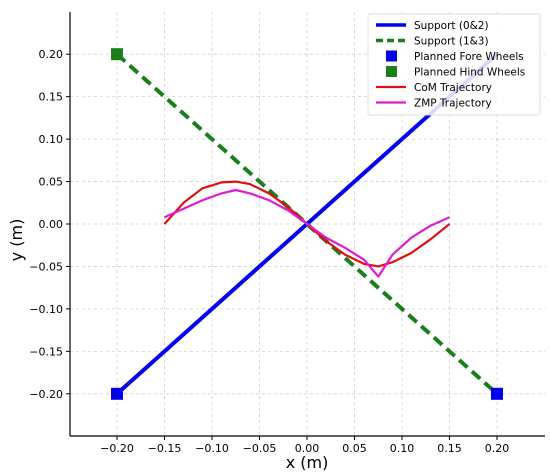 The width and height of the screenshot is (550, 476). What do you see at coordinates (453, 88) in the screenshot?
I see `legend-label-com-trajectory: CoM Trajectory` at bounding box center [453, 88].